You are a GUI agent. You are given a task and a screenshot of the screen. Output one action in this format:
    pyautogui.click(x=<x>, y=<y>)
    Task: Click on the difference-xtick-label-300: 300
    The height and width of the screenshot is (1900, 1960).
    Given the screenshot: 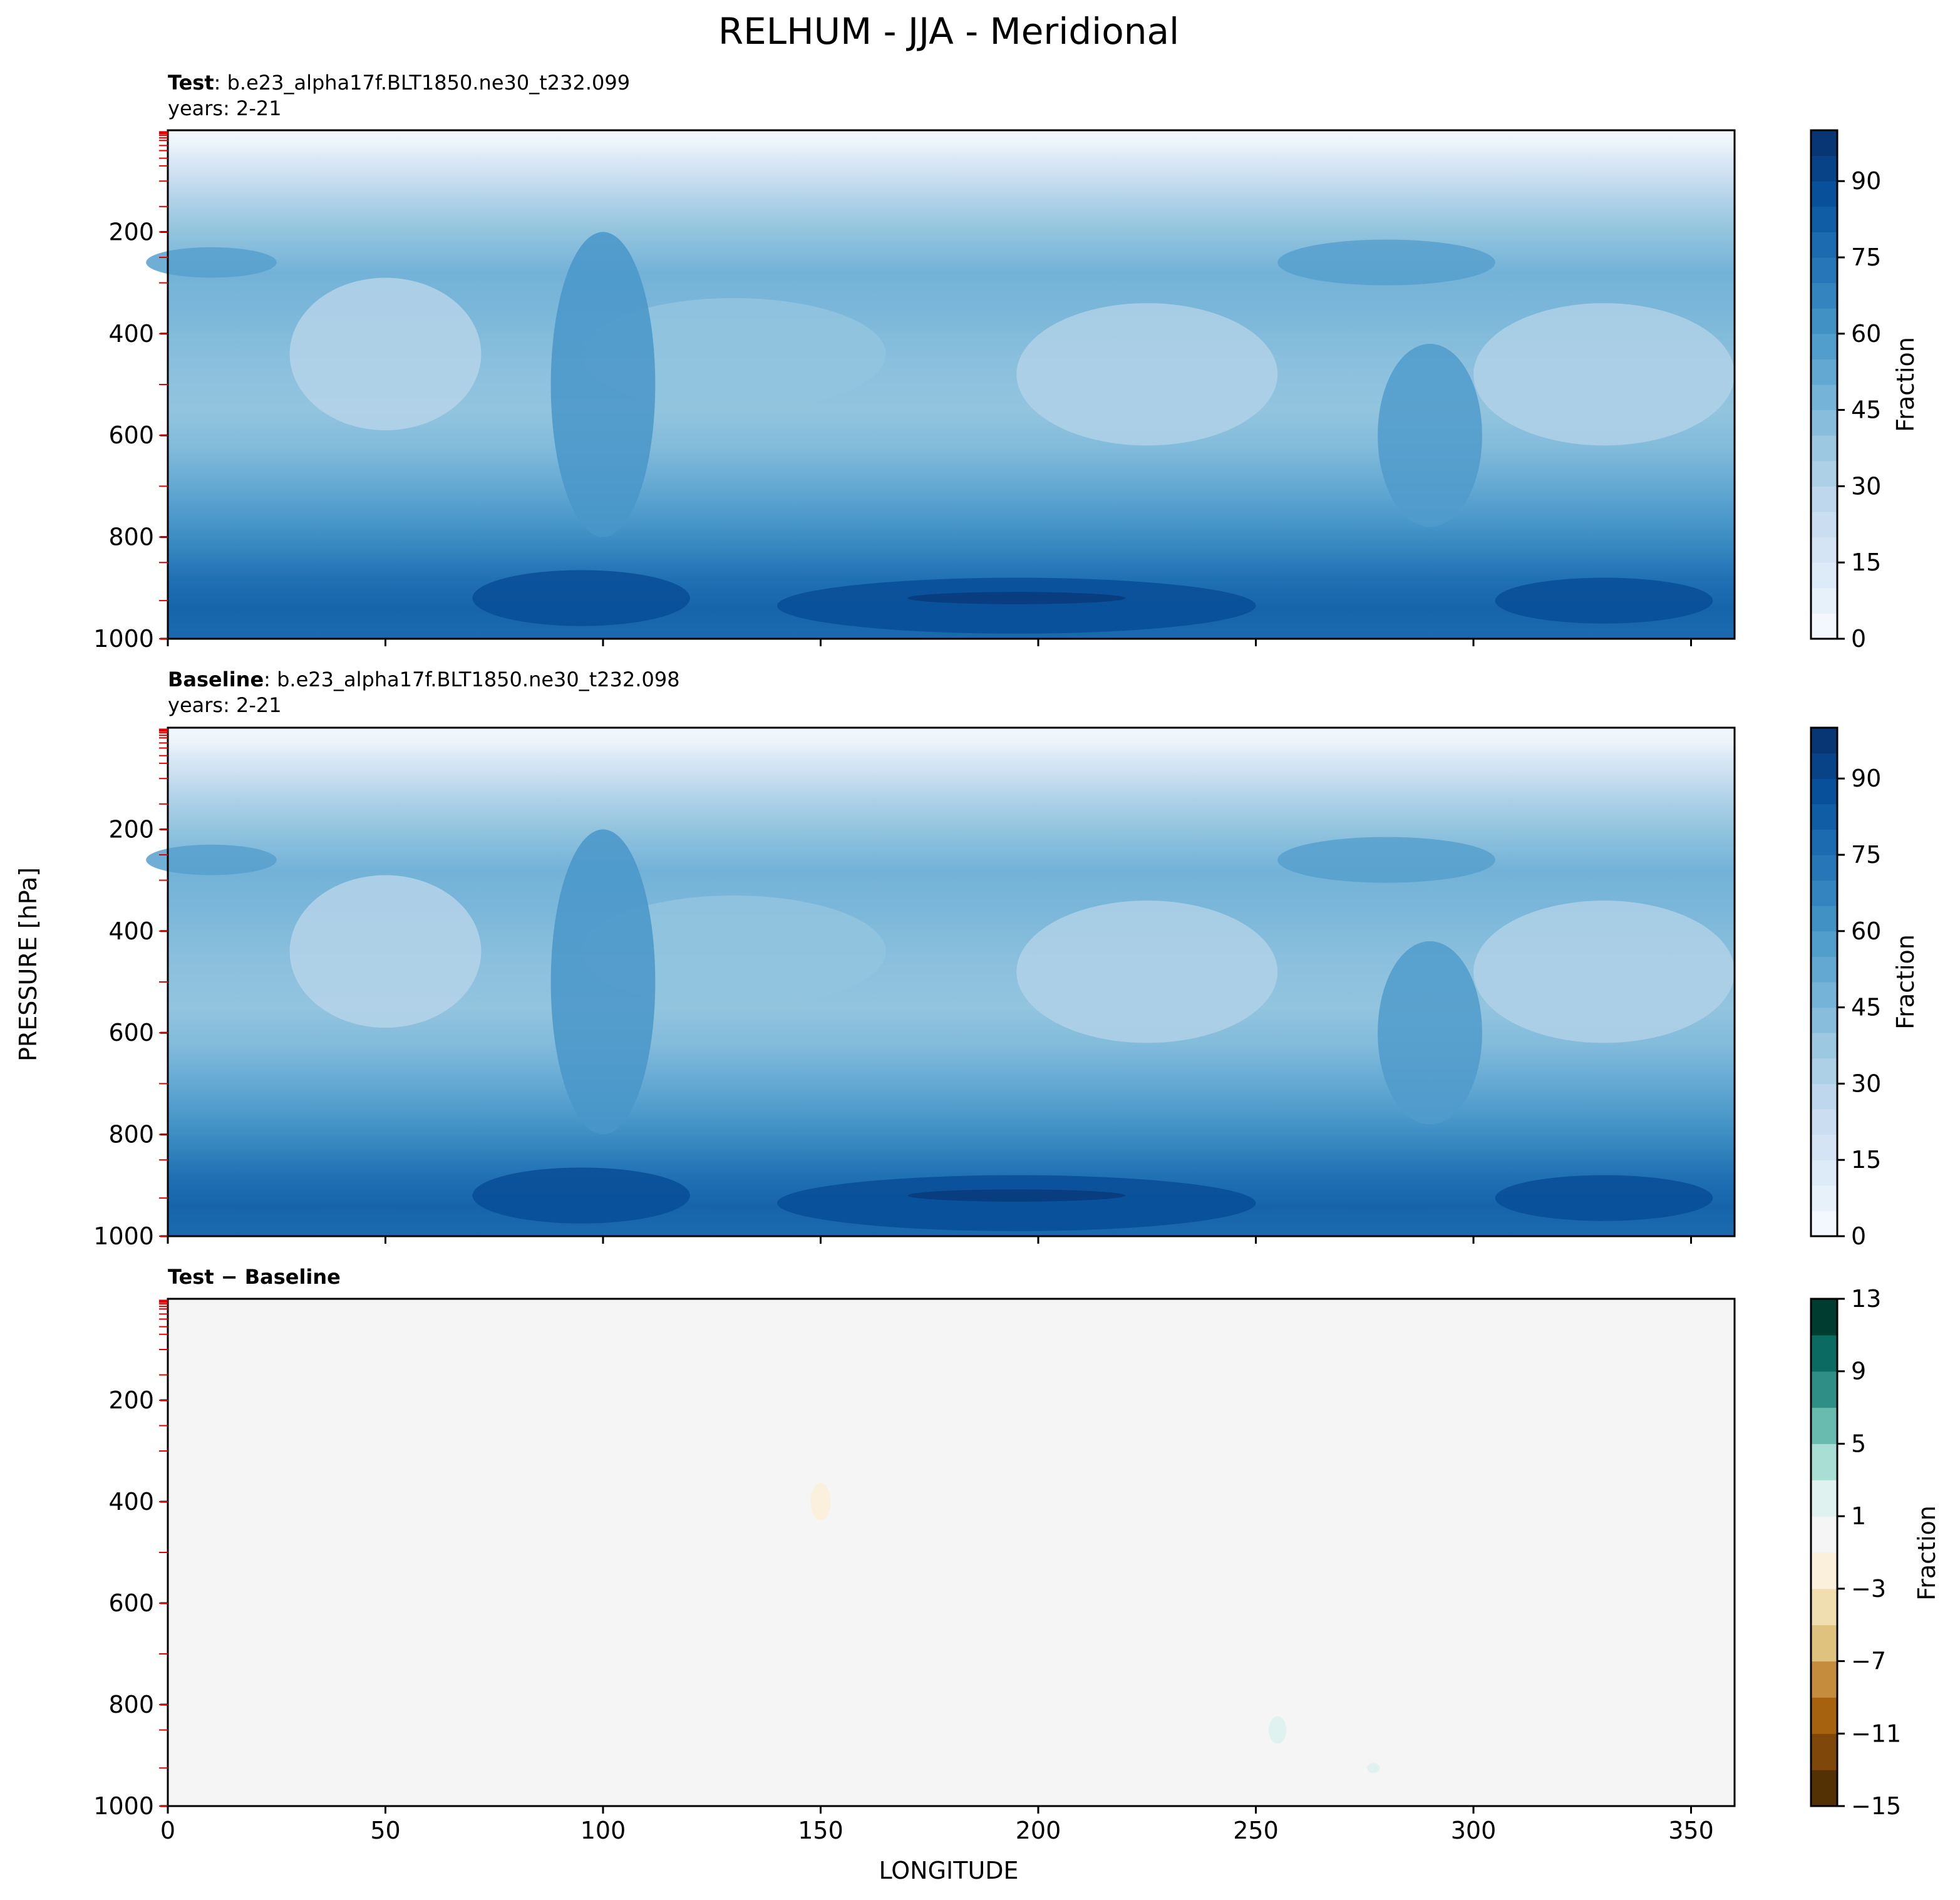 What is the action you would take?
    pyautogui.click(x=1474, y=1830)
    